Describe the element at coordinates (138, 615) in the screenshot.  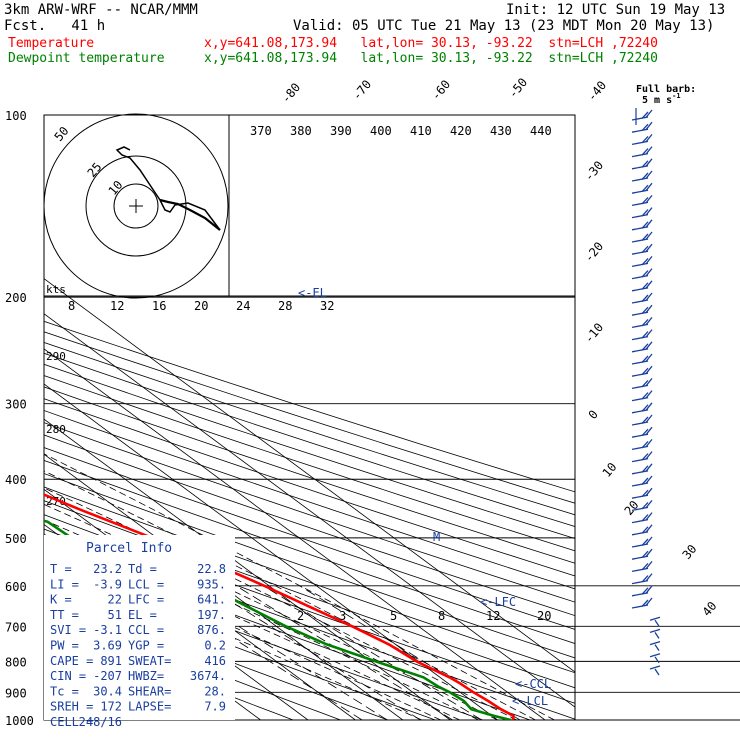
I see `parcel-row: TT = 51 EL = 197.` at that location.